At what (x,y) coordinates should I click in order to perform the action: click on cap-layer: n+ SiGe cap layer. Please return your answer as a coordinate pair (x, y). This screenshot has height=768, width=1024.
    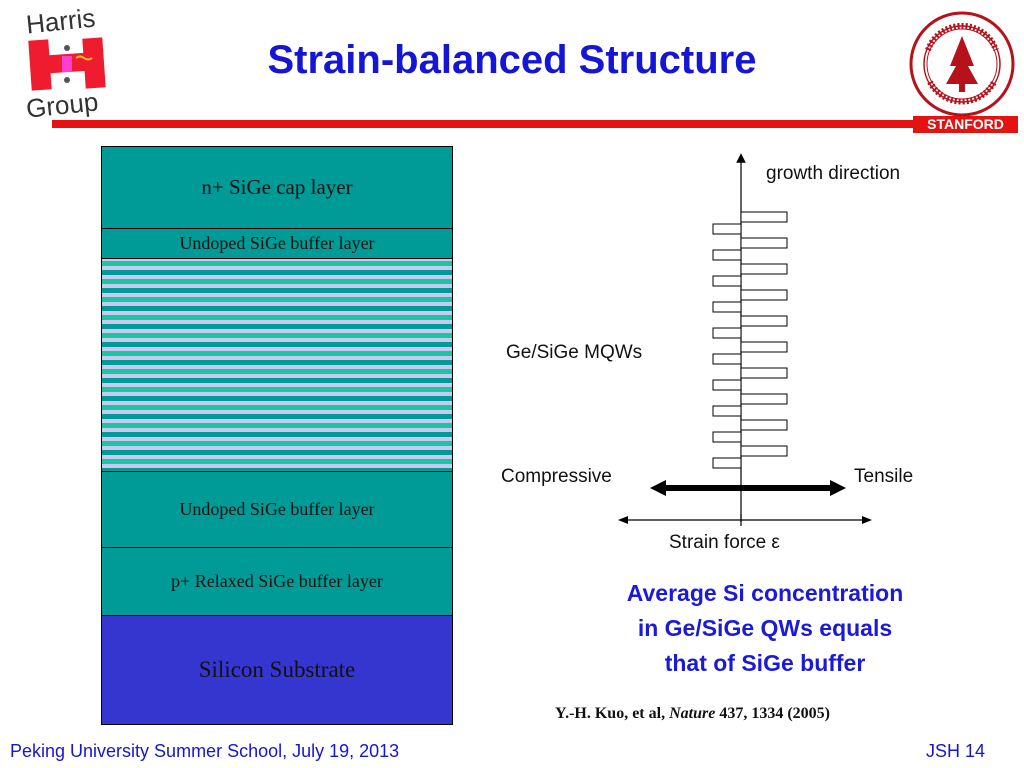
    Looking at the image, I should click on (277, 188).